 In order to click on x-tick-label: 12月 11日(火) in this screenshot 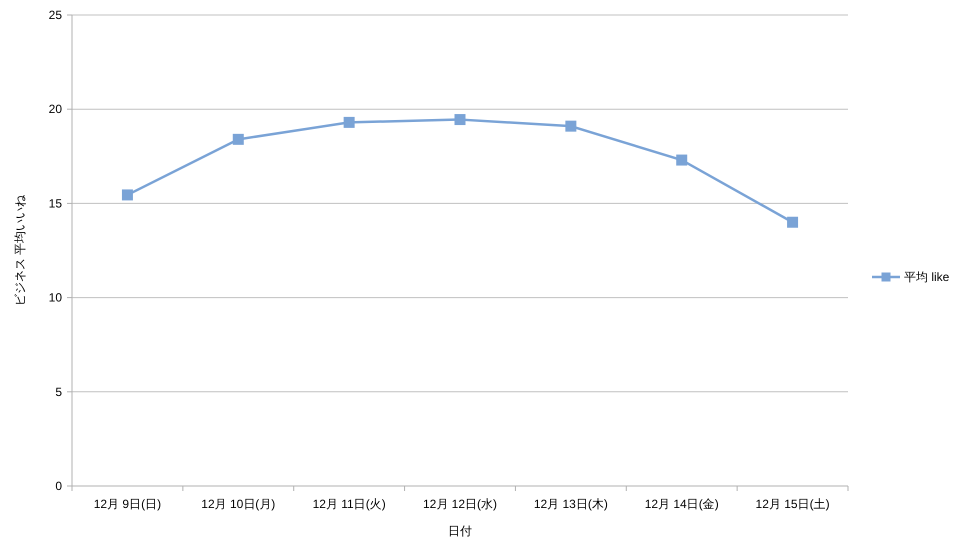, I will do `click(349, 504)`.